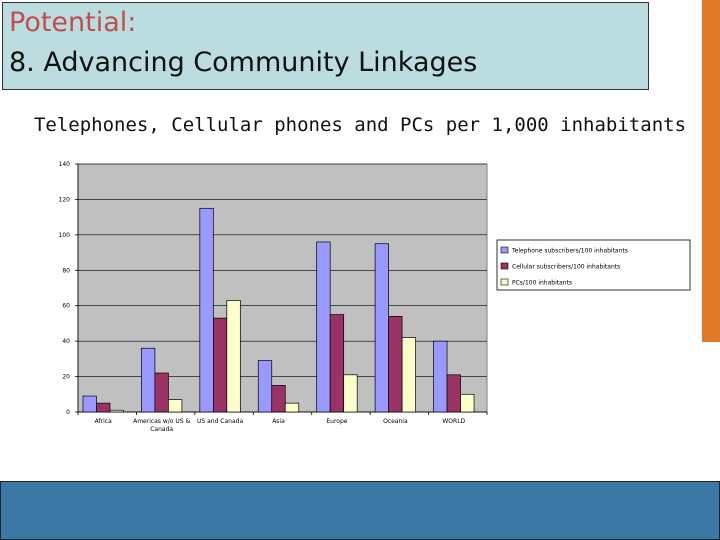  Describe the element at coordinates (65, 235) in the screenshot. I see `y-tick-label: 100` at that location.